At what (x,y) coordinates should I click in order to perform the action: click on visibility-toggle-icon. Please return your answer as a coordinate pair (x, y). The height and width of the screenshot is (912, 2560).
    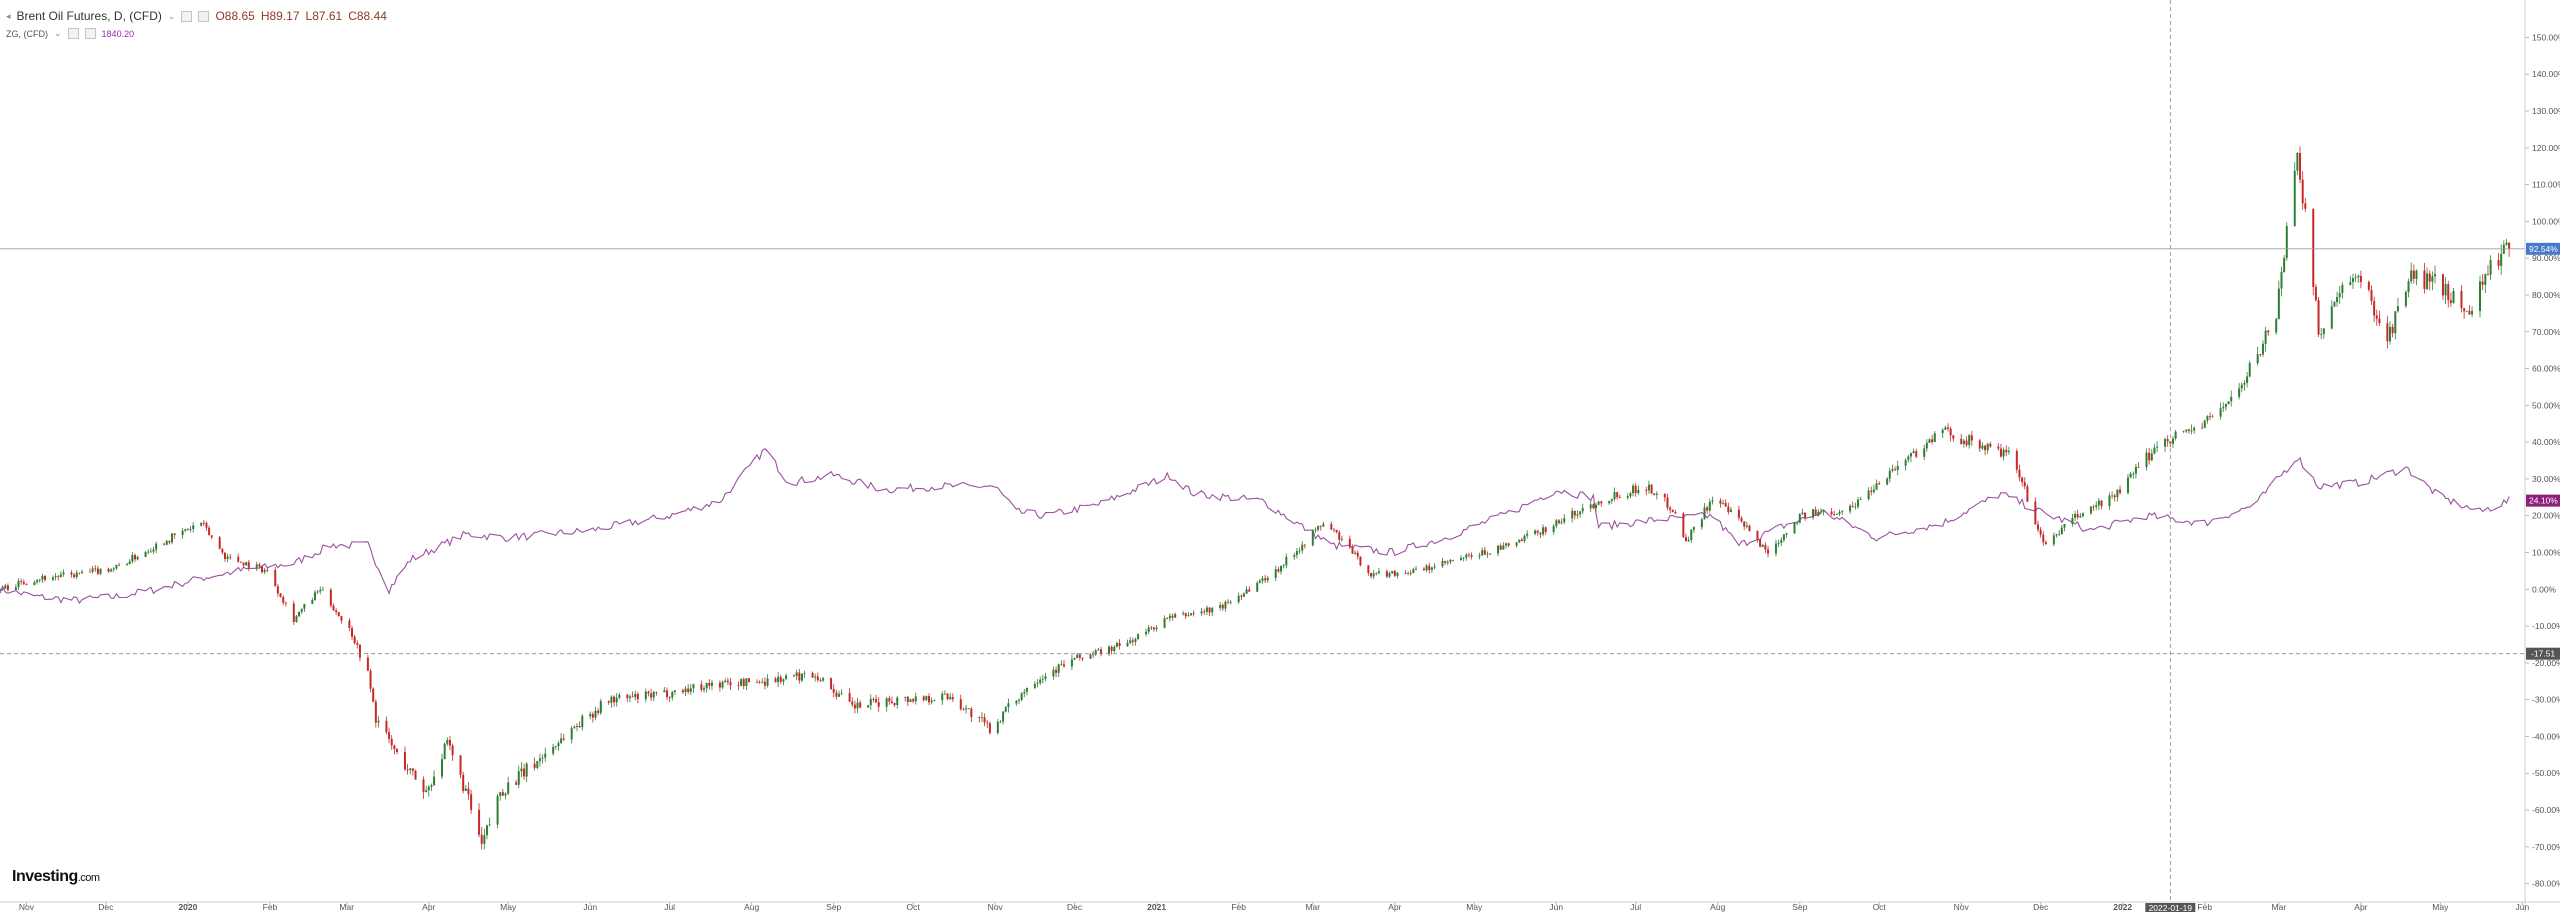
    Looking at the image, I should click on (187, 16).